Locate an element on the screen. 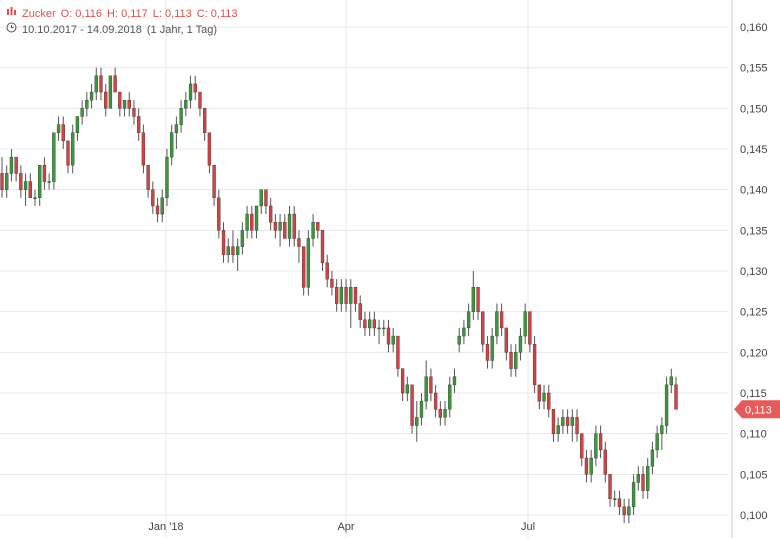  legend-close: C: 0,113 is located at coordinates (217, 14).